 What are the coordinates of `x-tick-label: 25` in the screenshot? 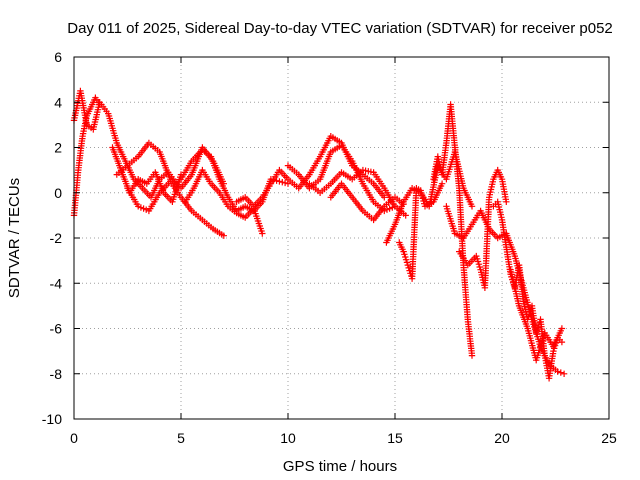 It's located at (609, 438).